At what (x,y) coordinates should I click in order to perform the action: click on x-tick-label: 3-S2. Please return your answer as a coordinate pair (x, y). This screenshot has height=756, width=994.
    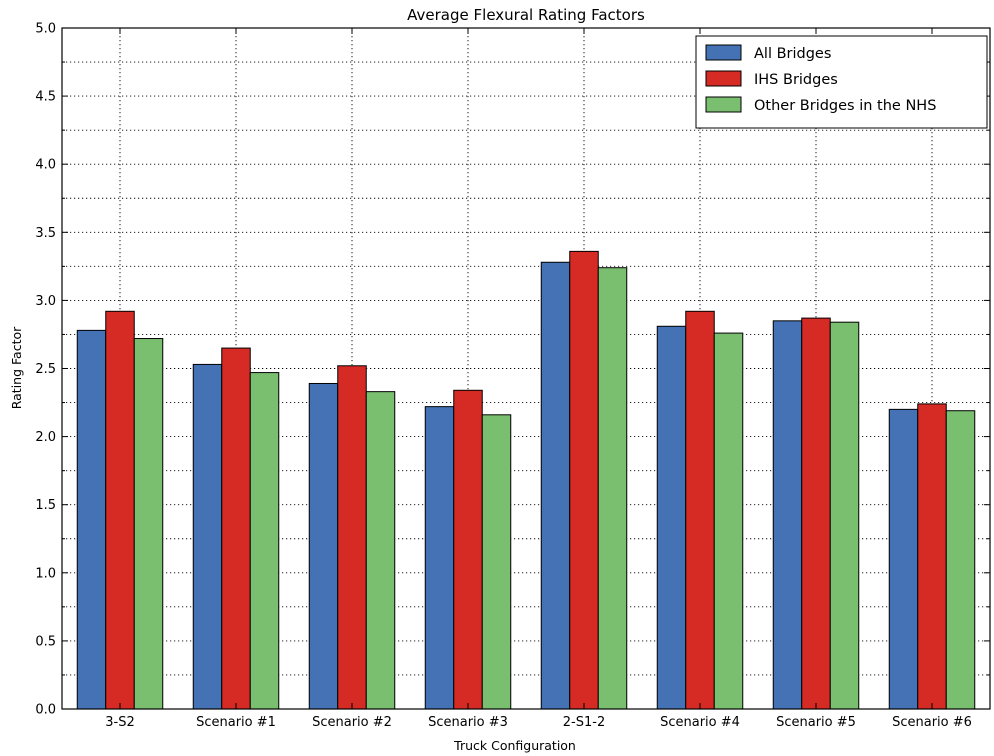
    Looking at the image, I should click on (120, 722).